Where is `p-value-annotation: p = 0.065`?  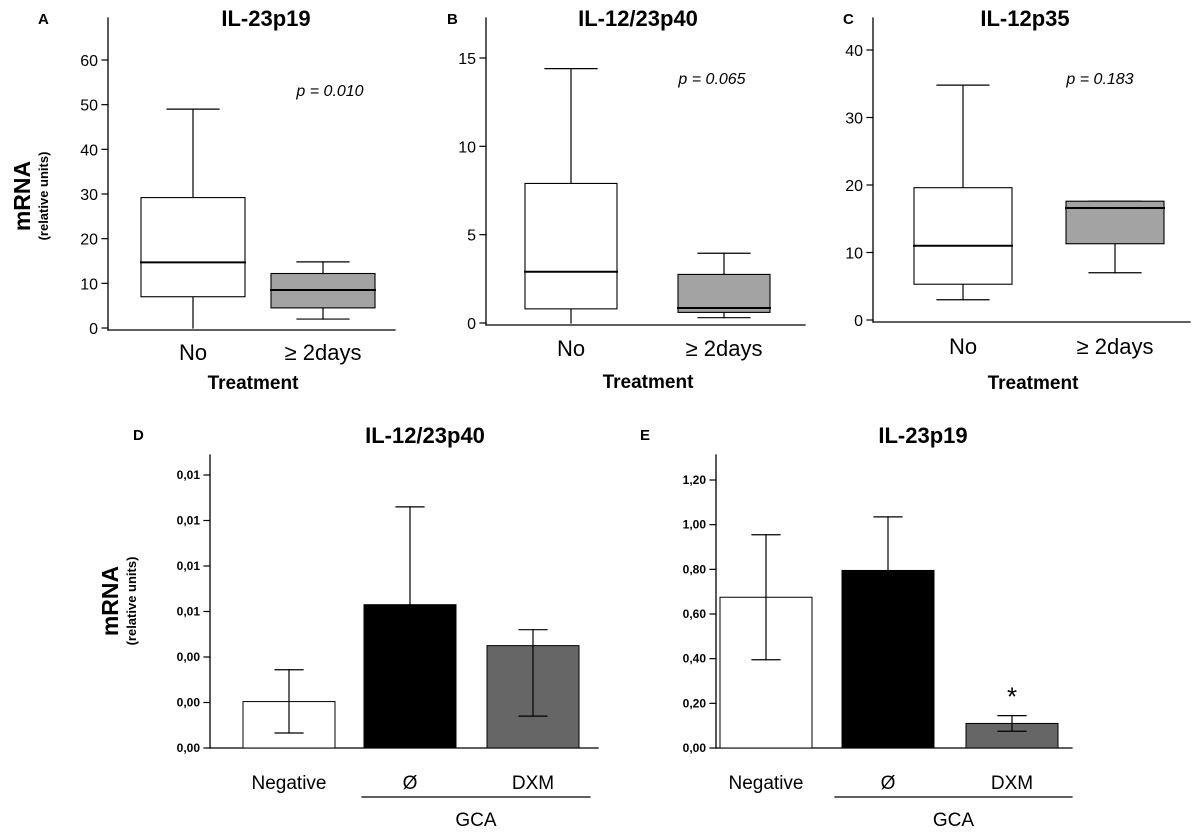 p-value-annotation: p = 0.065 is located at coordinates (711, 79).